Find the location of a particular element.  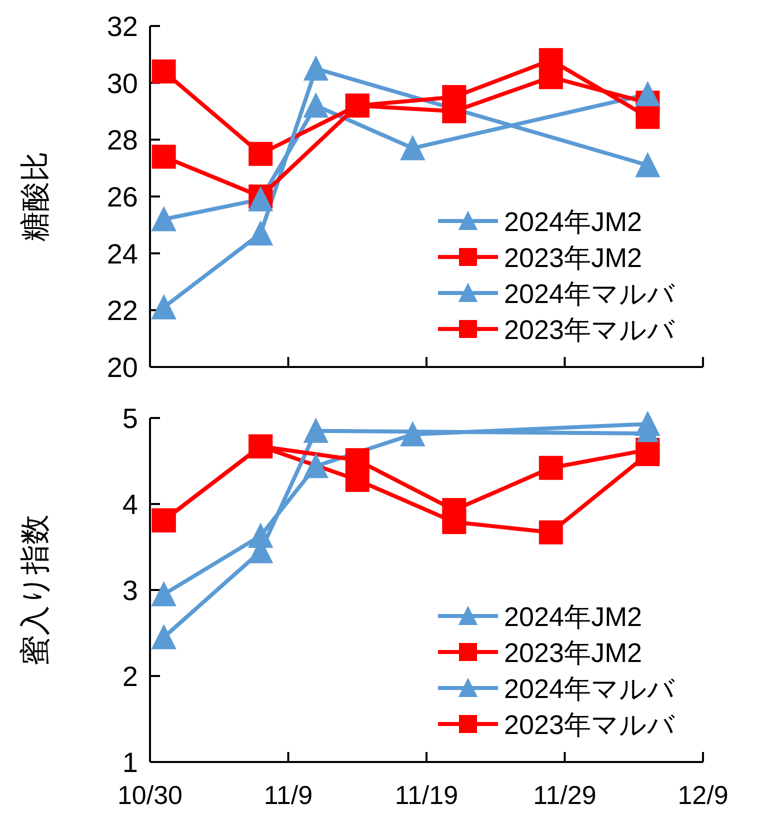

x-tick-label: 12/9 is located at coordinates (703, 795).